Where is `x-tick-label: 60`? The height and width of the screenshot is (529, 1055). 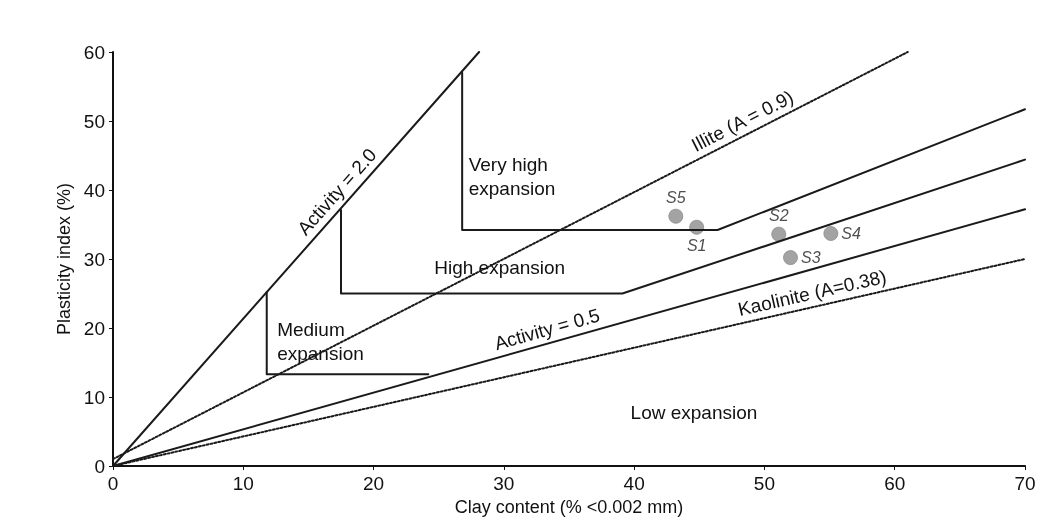 x-tick-label: 60 is located at coordinates (895, 483).